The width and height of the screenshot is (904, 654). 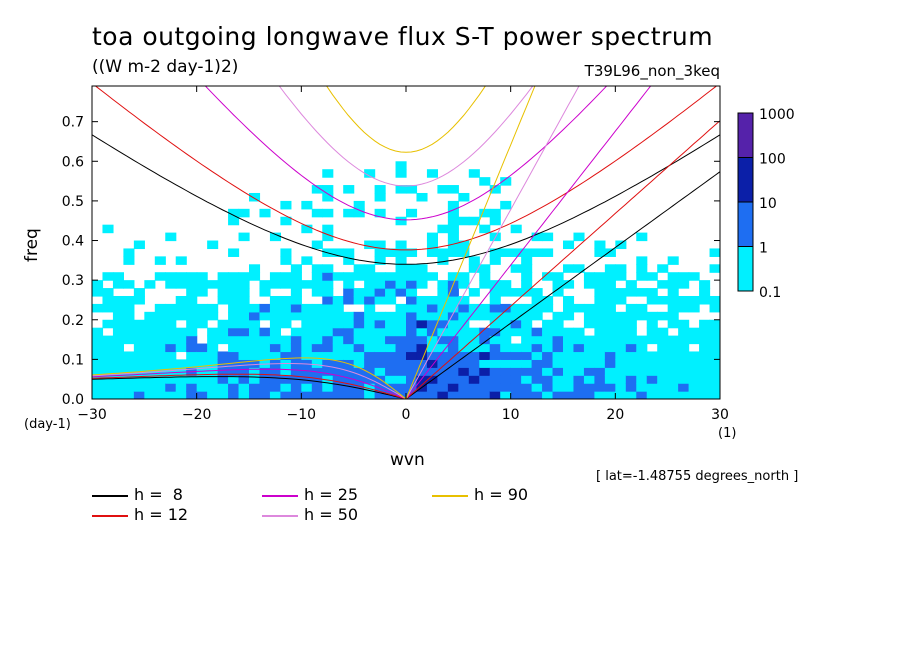 I want to click on legend-label: h = 8, so click(x=158, y=494).